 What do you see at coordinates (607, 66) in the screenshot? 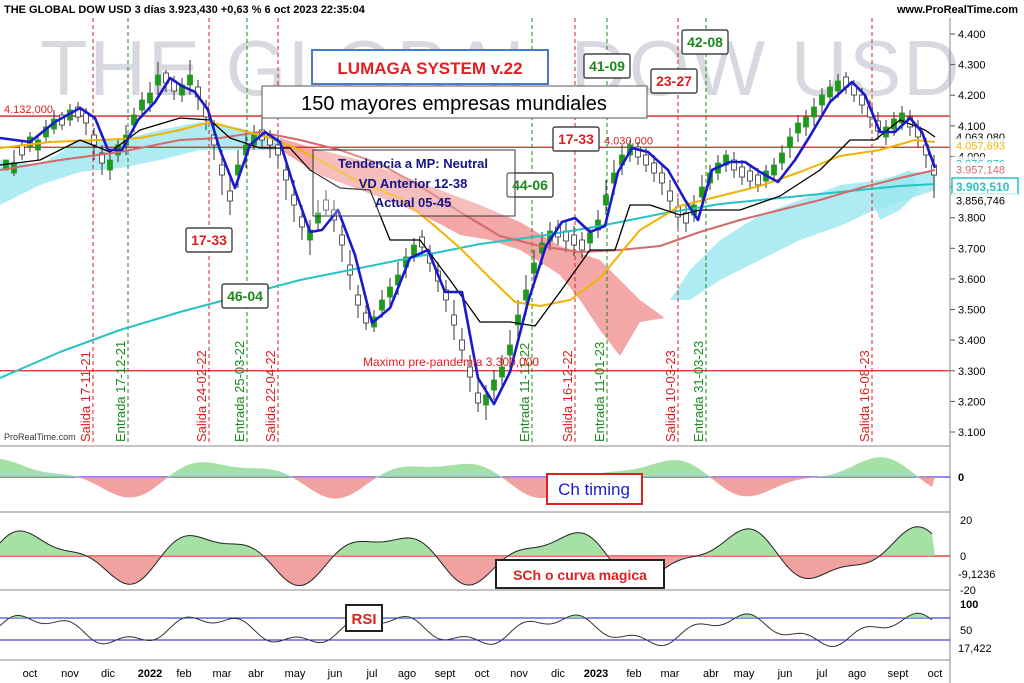
I see `signal-box-label: 41-09` at bounding box center [607, 66].